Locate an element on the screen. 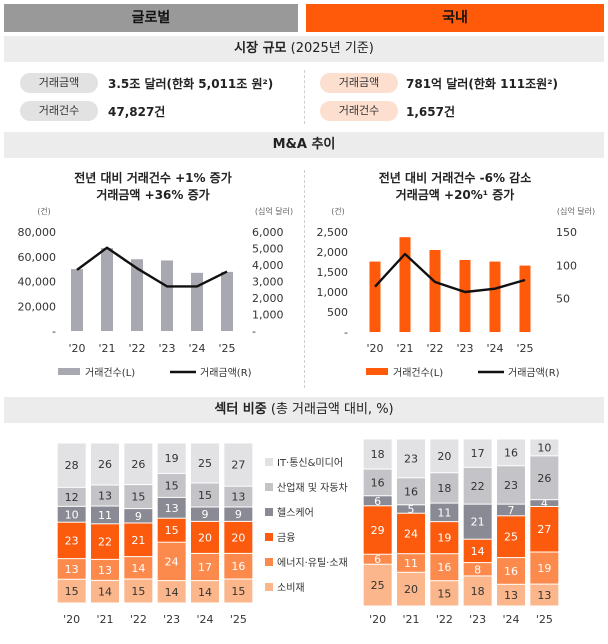 The image size is (608, 644). domestic-trend-category-label: '23 is located at coordinates (464, 348).